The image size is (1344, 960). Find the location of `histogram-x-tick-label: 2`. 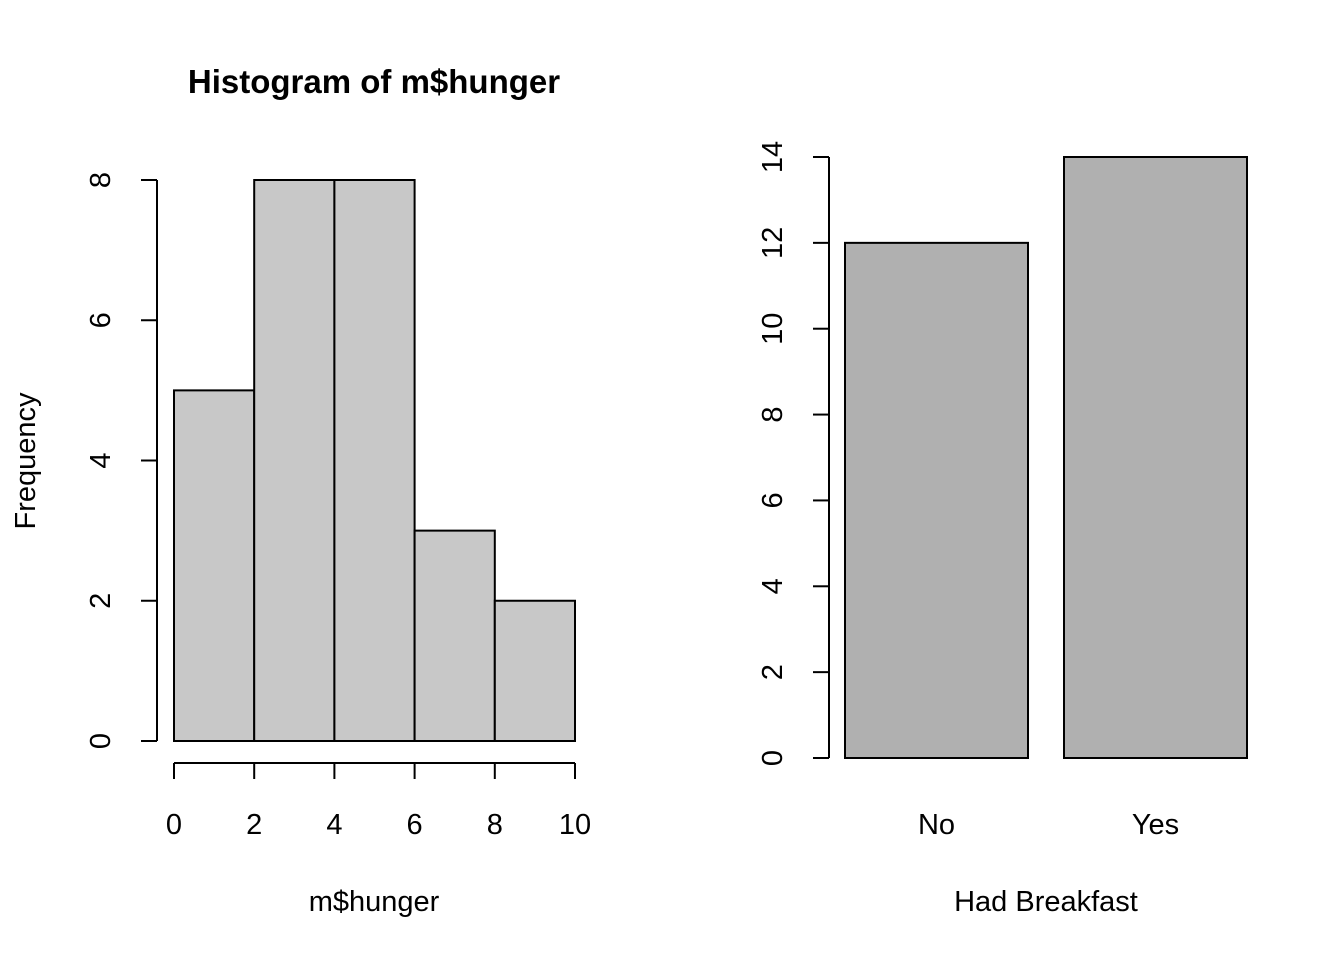

histogram-x-tick-label: 2 is located at coordinates (254, 825).